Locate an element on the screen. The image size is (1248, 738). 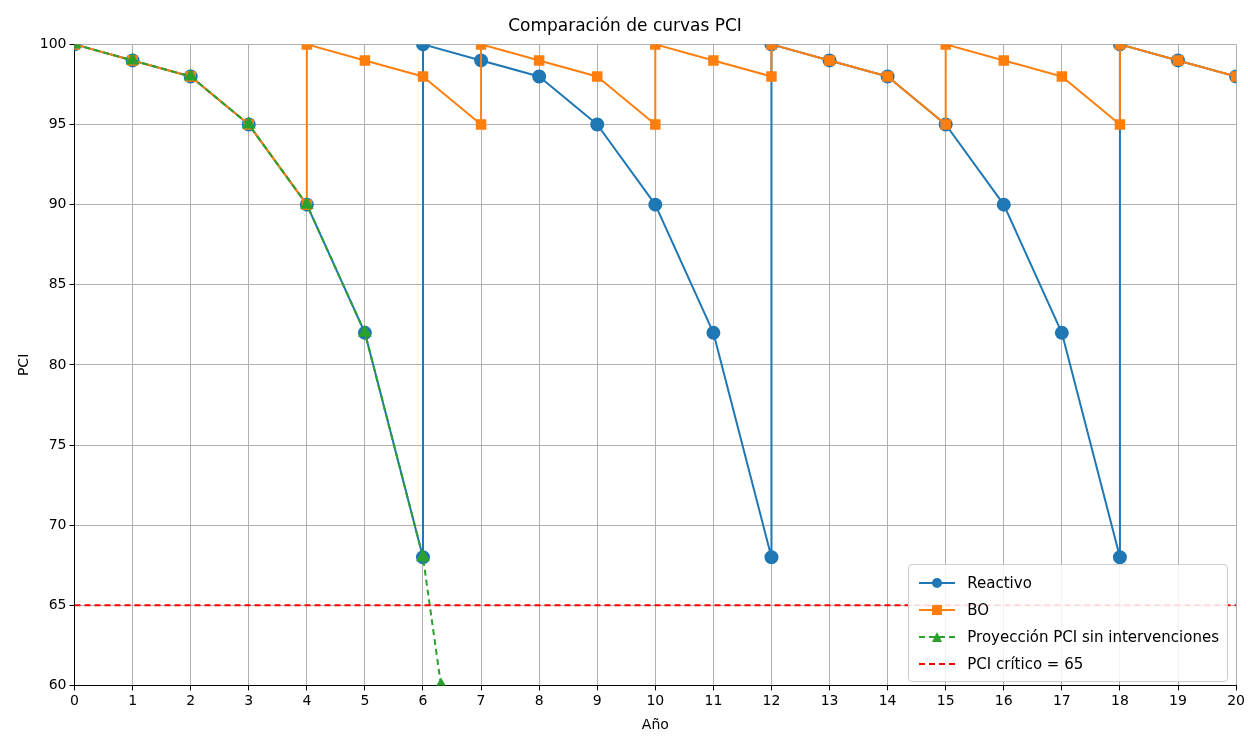
y-tick-label: 85 is located at coordinates (57, 283).